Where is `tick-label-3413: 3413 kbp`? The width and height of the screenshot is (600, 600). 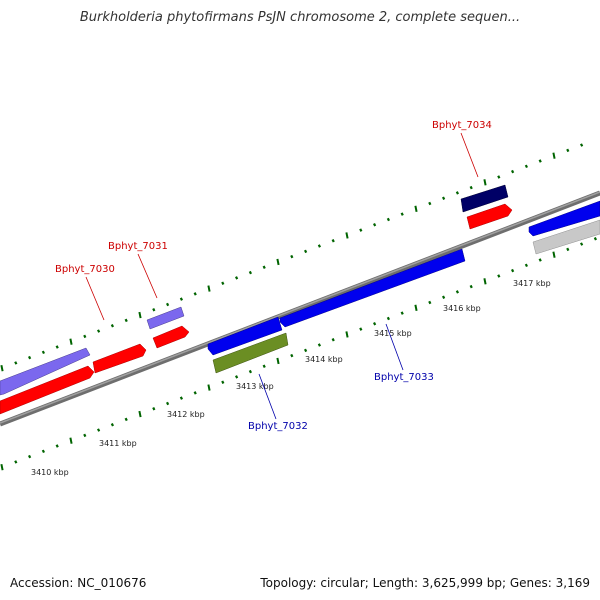 tick-label-3413: 3413 kbp is located at coordinates (255, 386).